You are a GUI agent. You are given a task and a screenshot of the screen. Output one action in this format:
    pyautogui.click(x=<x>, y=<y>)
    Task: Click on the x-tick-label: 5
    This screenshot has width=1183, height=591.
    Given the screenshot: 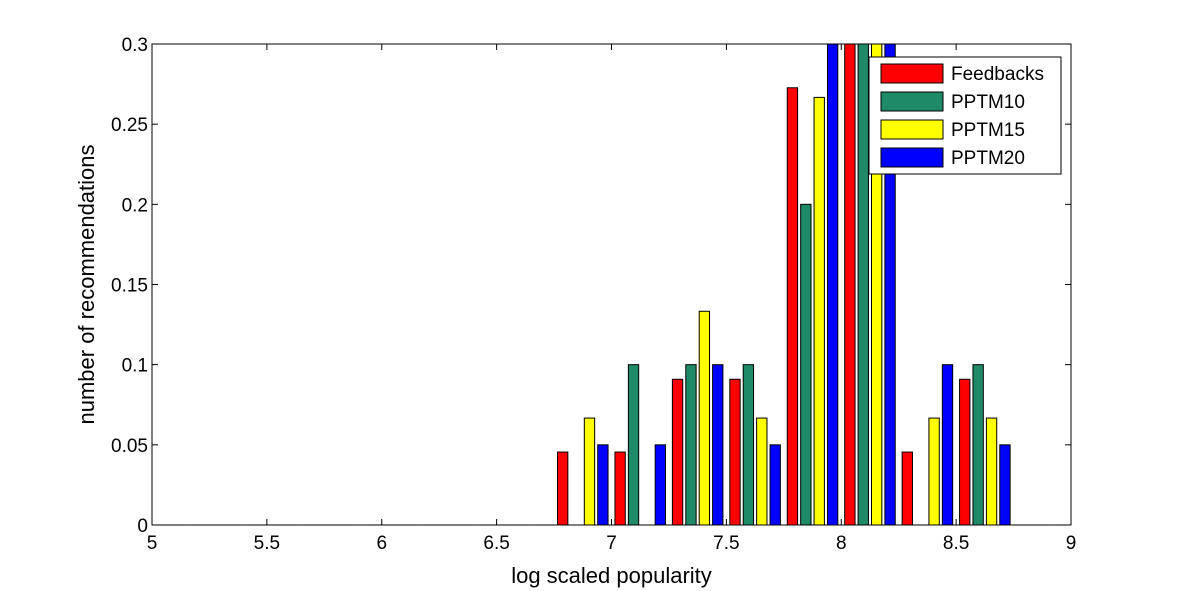 What is the action you would take?
    pyautogui.click(x=152, y=543)
    